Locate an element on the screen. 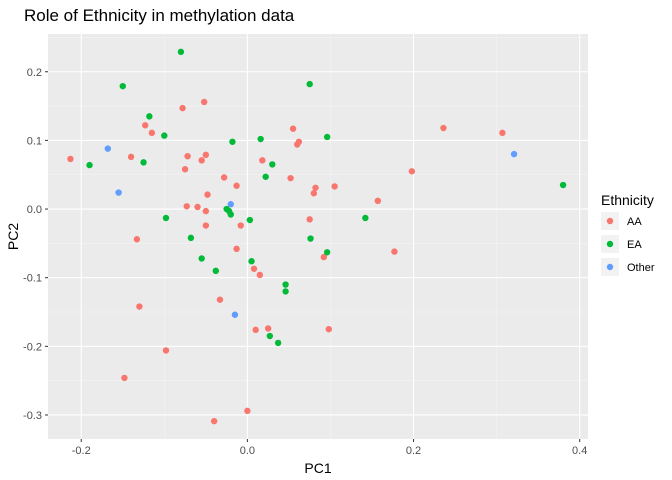 This screenshot has height=480, width=672. legend: Ethnicity AA EA Other is located at coordinates (628, 234).